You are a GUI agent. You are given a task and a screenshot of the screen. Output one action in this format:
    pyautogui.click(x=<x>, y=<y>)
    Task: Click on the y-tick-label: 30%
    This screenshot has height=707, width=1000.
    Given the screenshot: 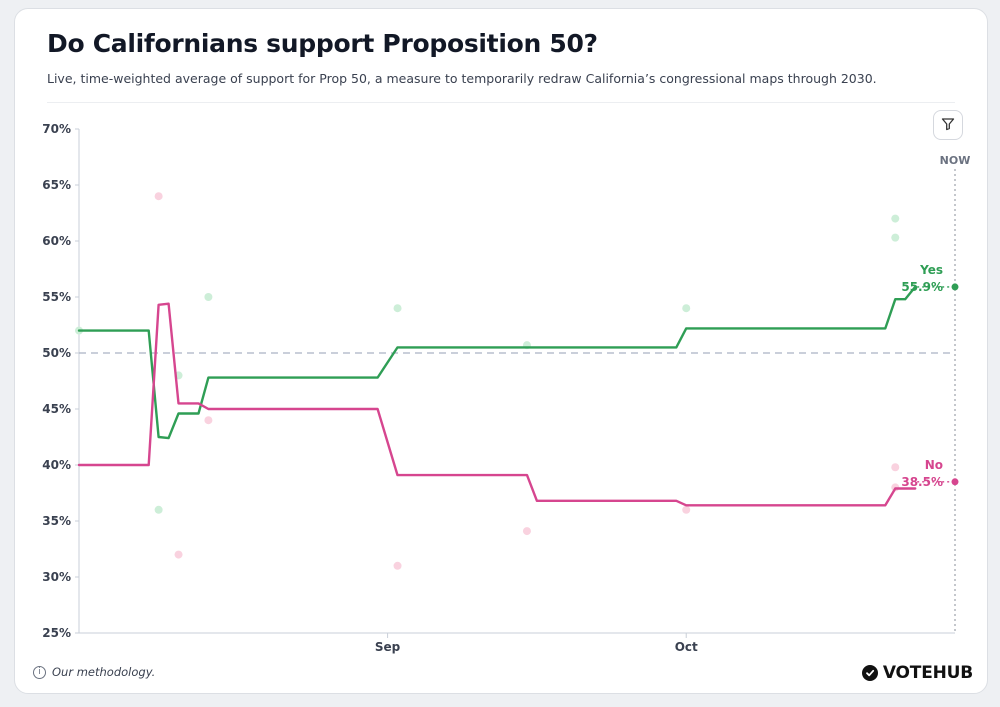 What is the action you would take?
    pyautogui.click(x=56, y=577)
    